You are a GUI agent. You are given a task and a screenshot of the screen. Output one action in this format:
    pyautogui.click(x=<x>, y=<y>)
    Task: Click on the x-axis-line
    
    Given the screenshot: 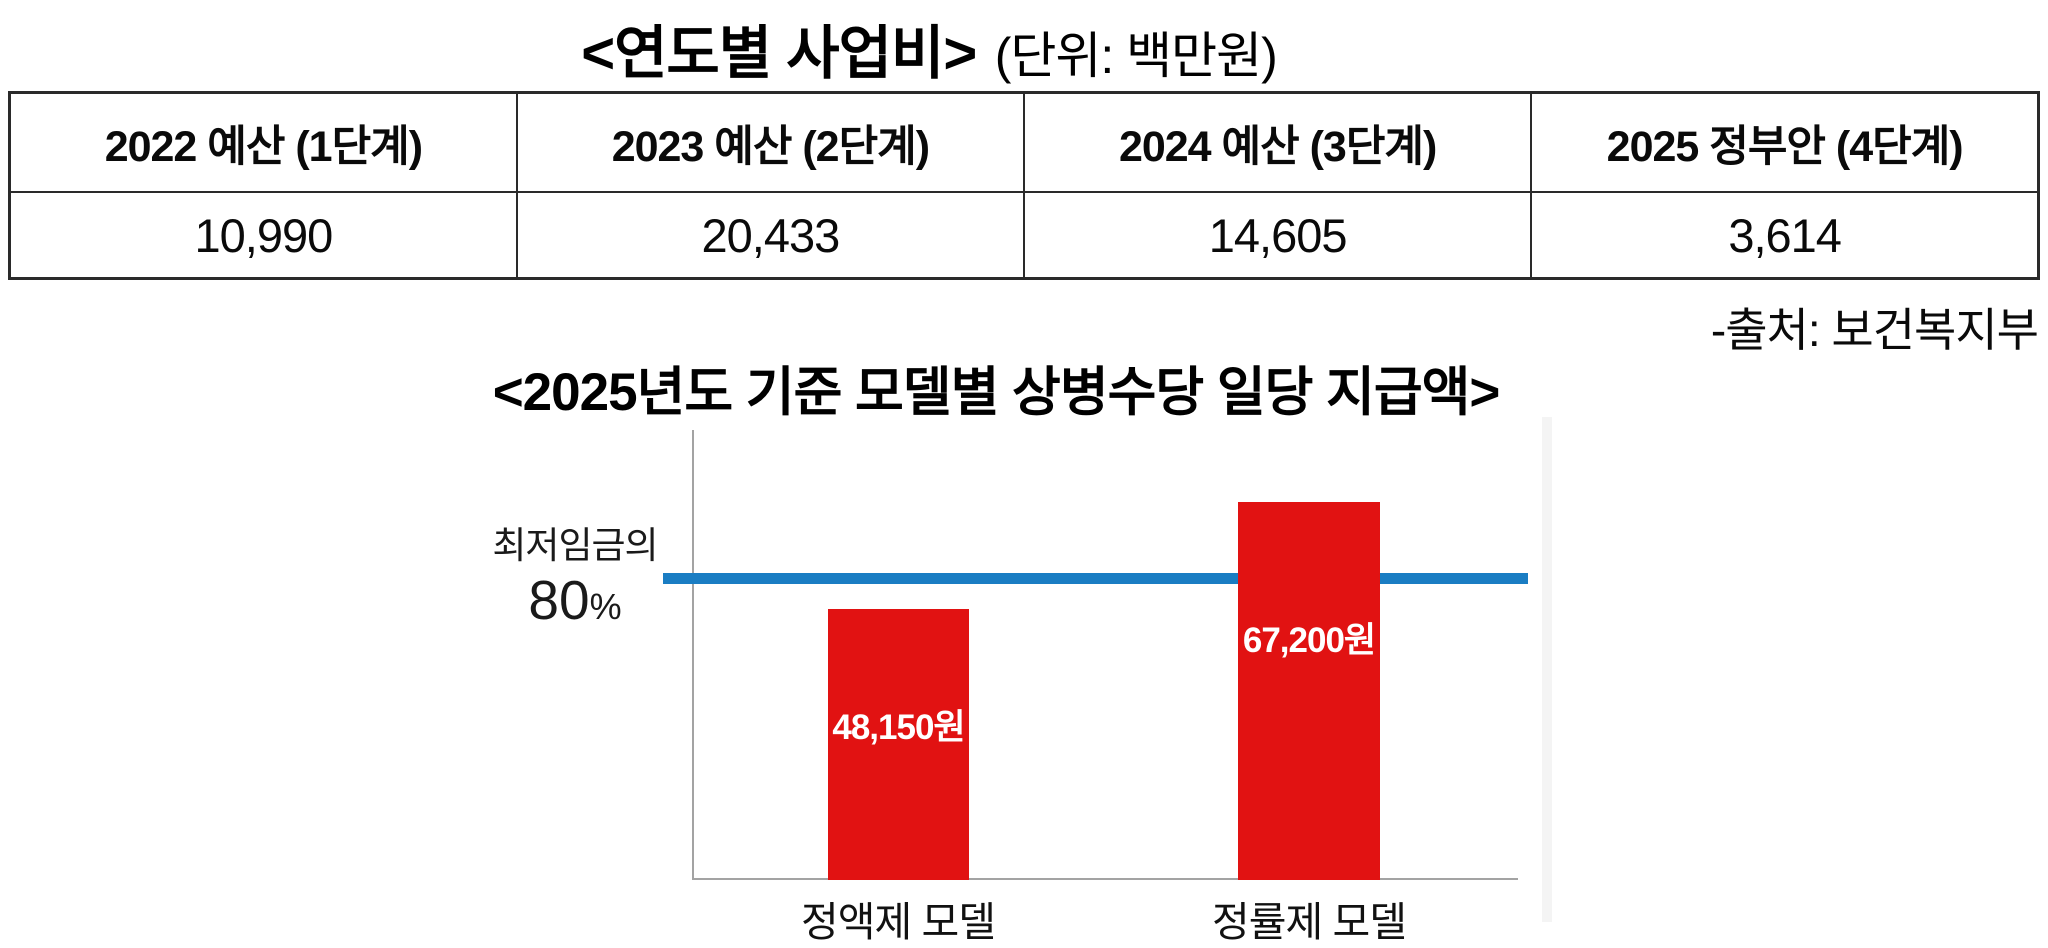 What is the action you would take?
    pyautogui.click(x=1105, y=879)
    